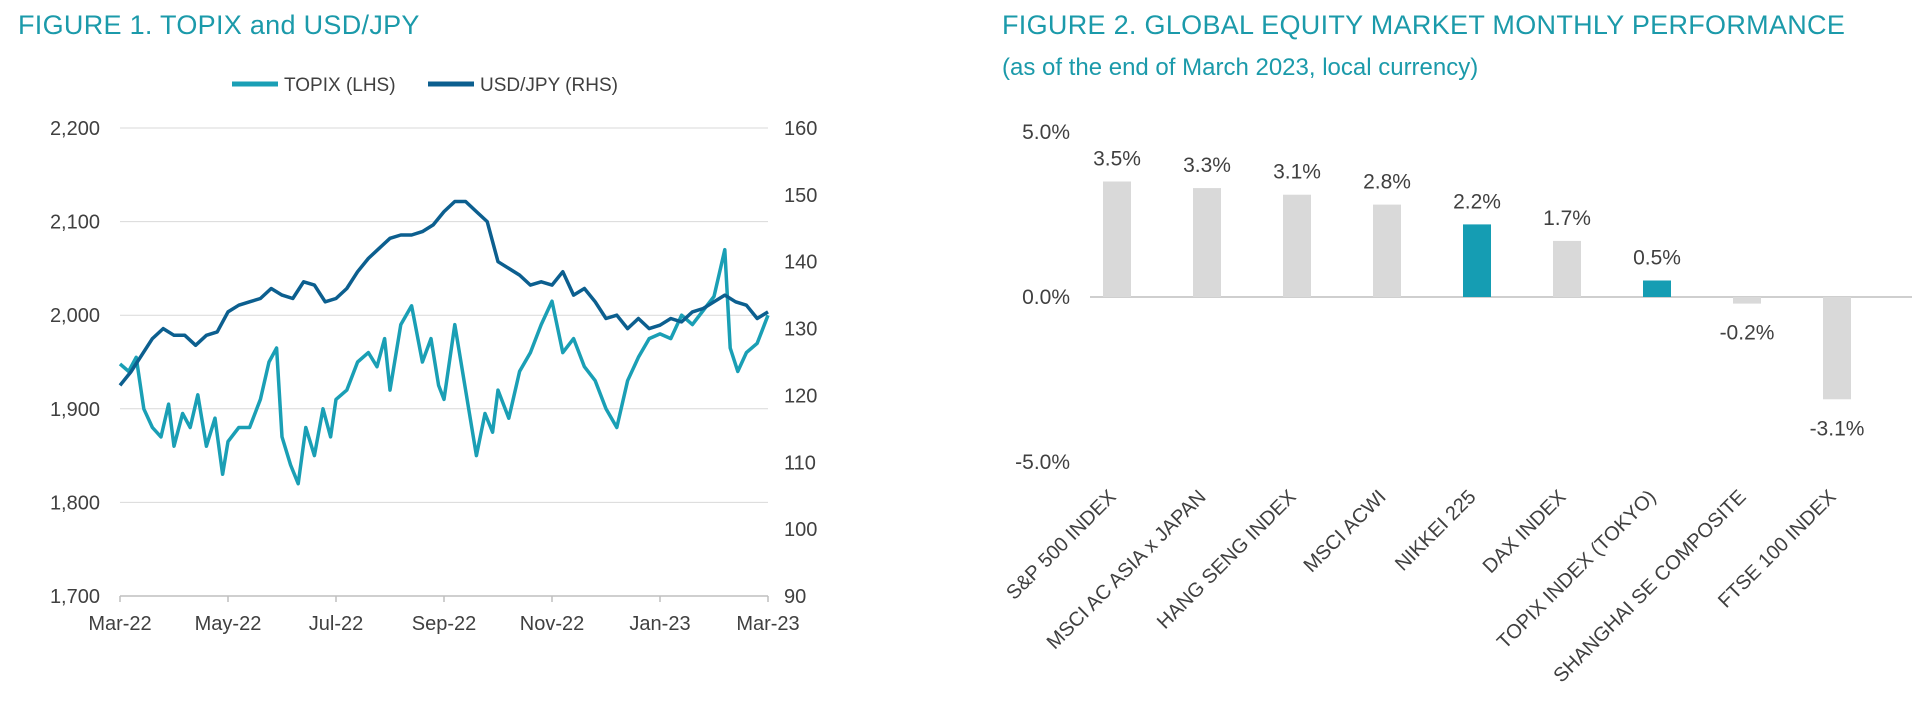 The width and height of the screenshot is (1920, 728). Describe the element at coordinates (1046, 297) in the screenshot. I see `y-tick-label: 0.0%` at that location.